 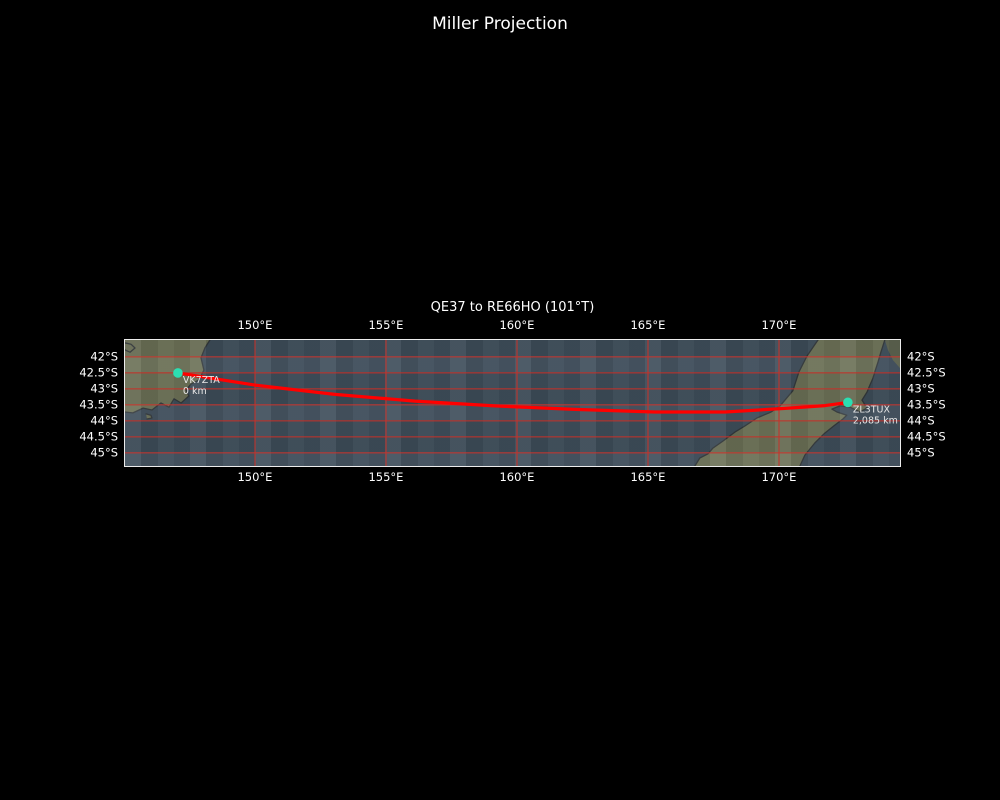 I want to click on marlborough-corner-landmass, so click(x=892, y=354).